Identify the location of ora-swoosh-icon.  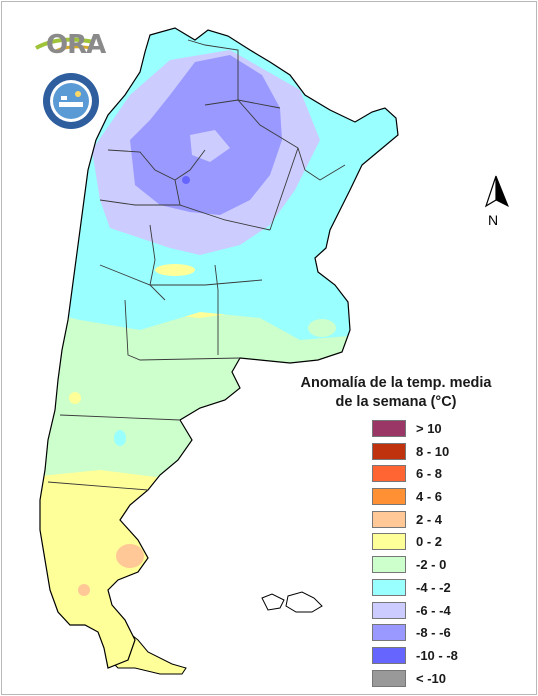
(65, 45).